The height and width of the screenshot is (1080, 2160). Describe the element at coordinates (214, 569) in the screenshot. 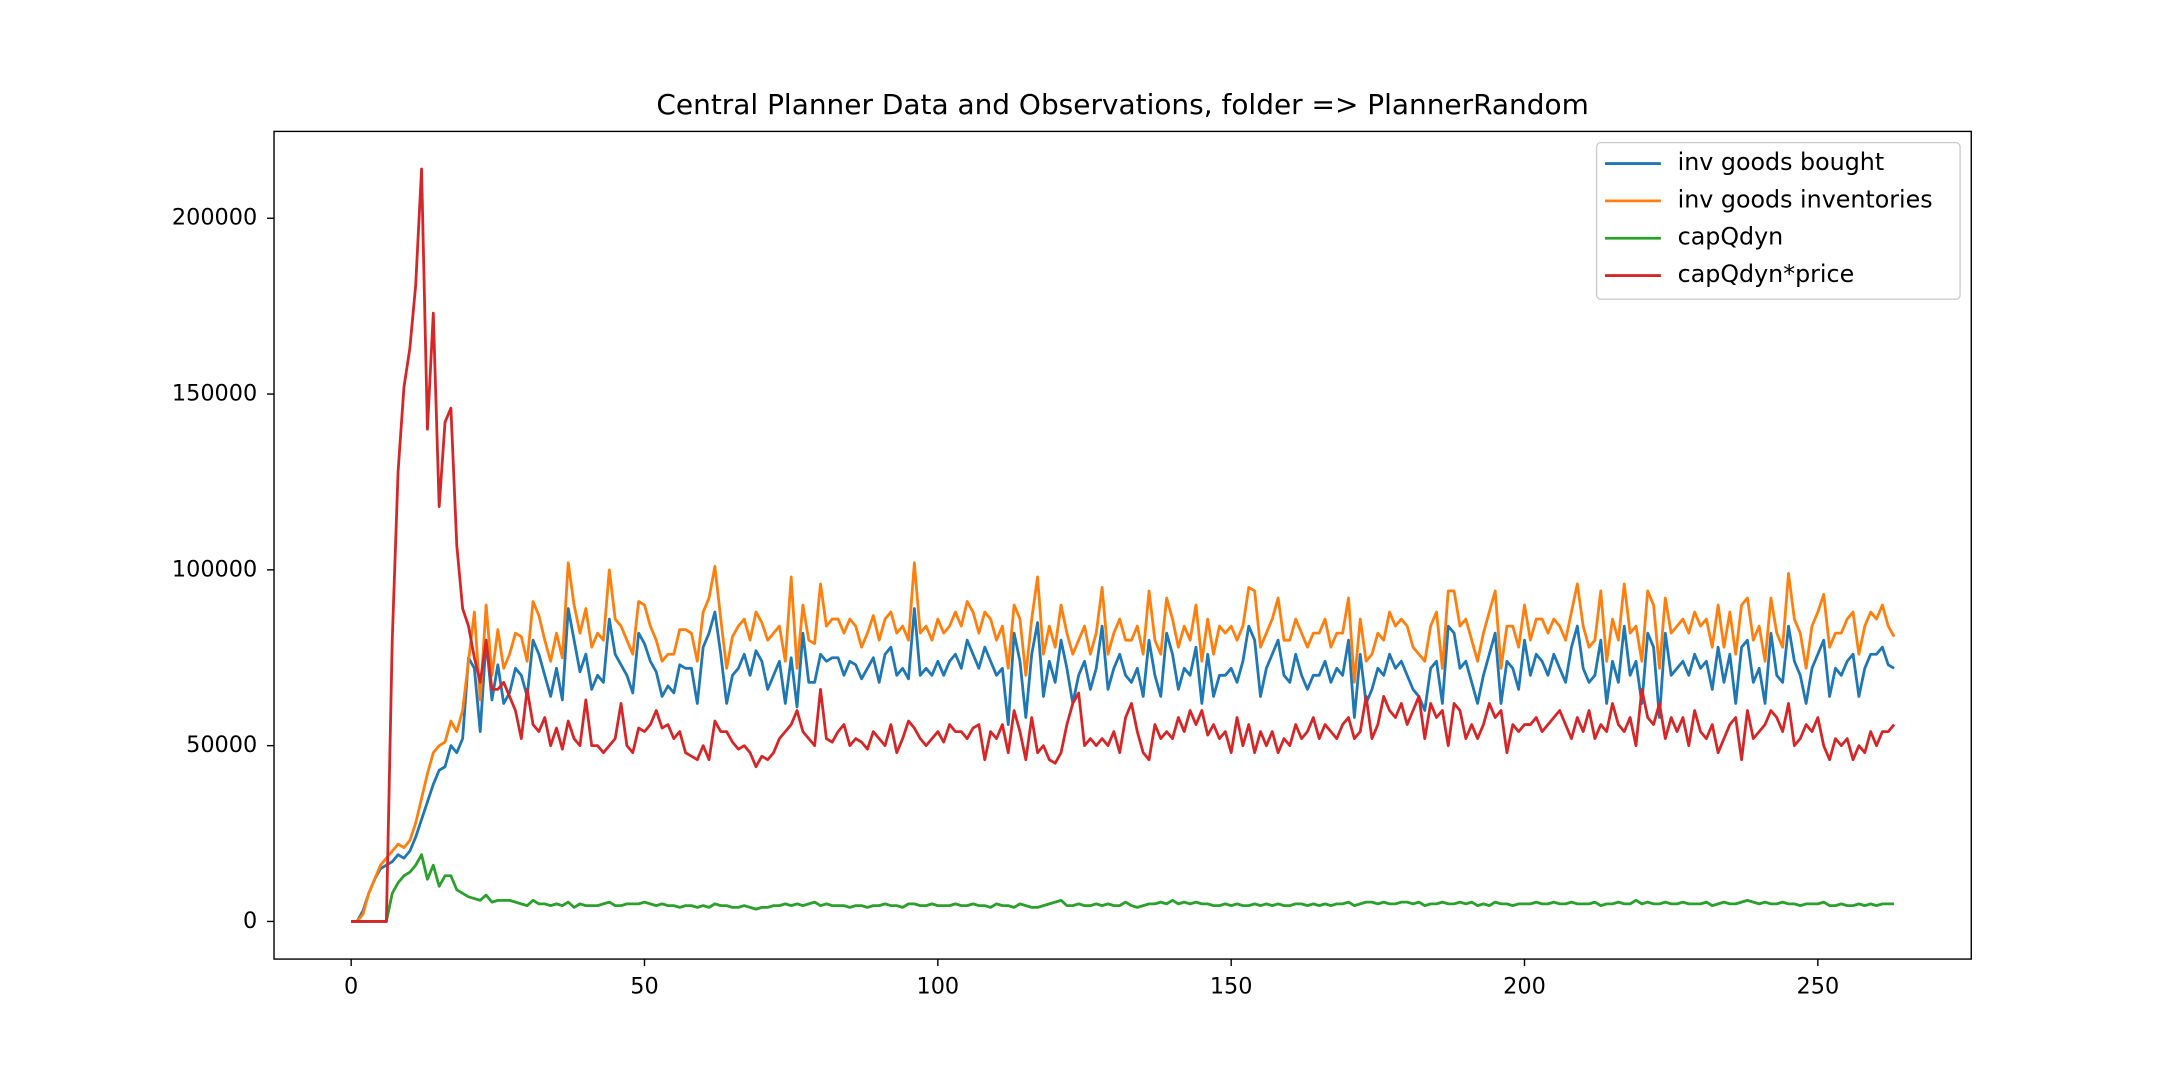

I see `y-tick-label: 100000` at that location.